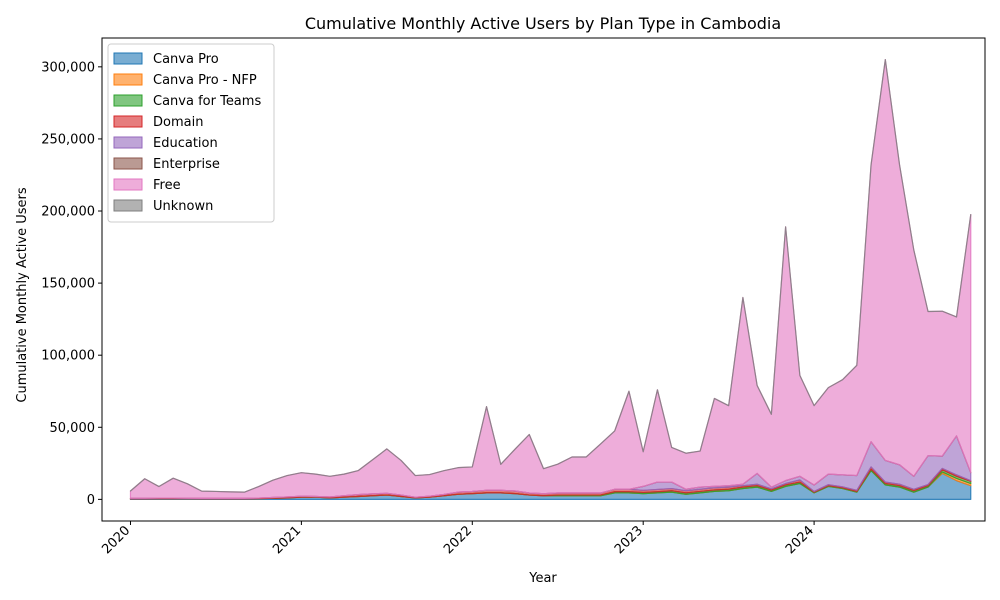  What do you see at coordinates (186, 164) in the screenshot?
I see `legend-label: Enterprise` at bounding box center [186, 164].